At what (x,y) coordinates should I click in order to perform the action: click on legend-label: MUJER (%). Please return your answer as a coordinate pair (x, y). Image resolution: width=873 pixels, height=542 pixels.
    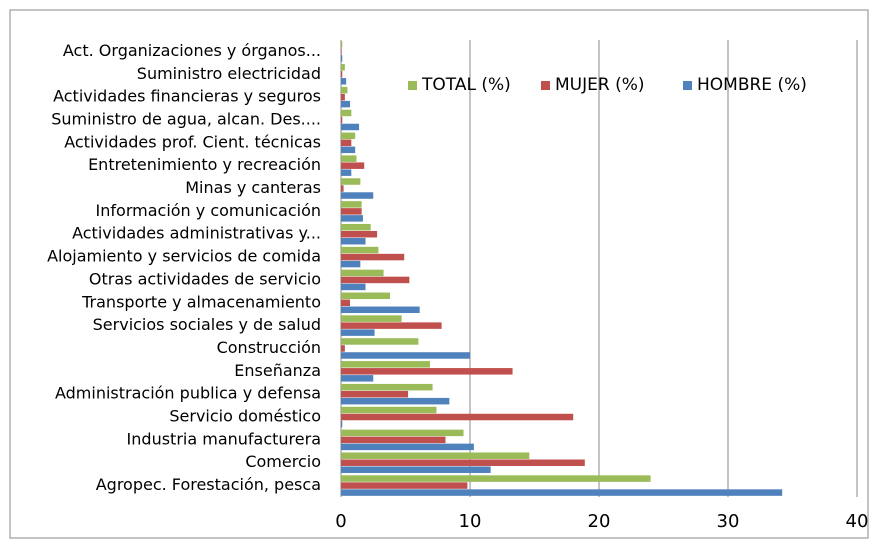
    Looking at the image, I should click on (600, 85).